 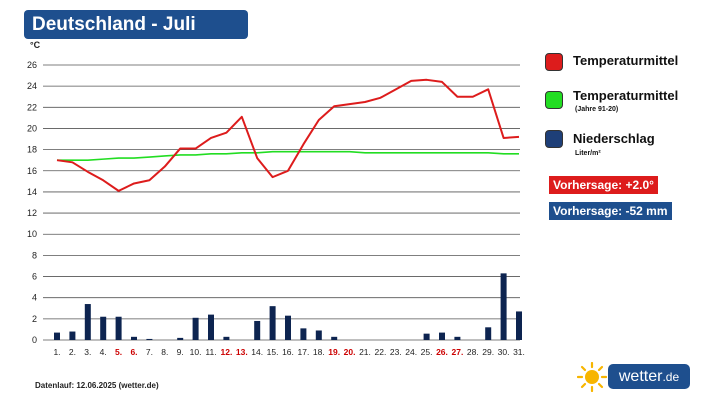 I want to click on forecast-precip-badge: Vorhersage: -52 mm, so click(x=610, y=211).